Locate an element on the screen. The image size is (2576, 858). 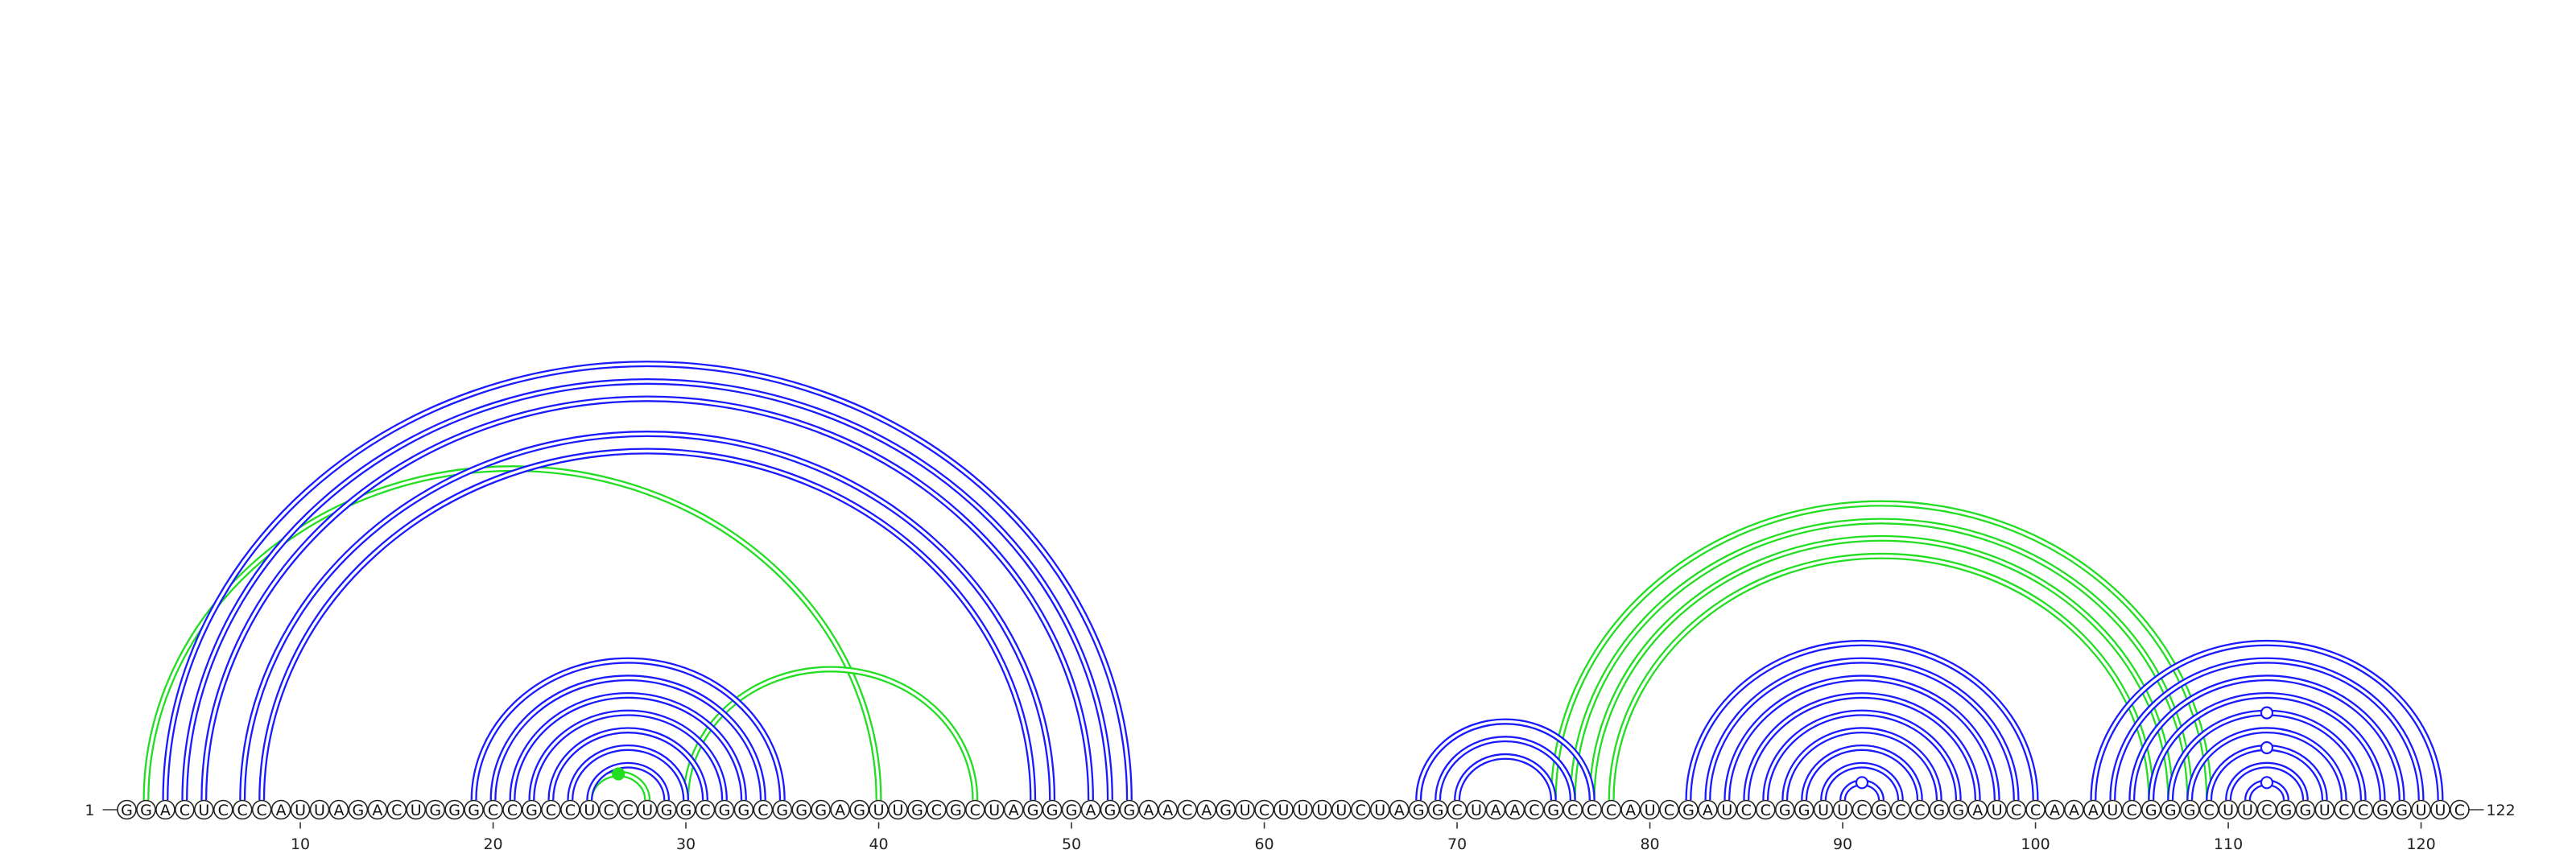
tick-label-40: 40 is located at coordinates (878, 844).